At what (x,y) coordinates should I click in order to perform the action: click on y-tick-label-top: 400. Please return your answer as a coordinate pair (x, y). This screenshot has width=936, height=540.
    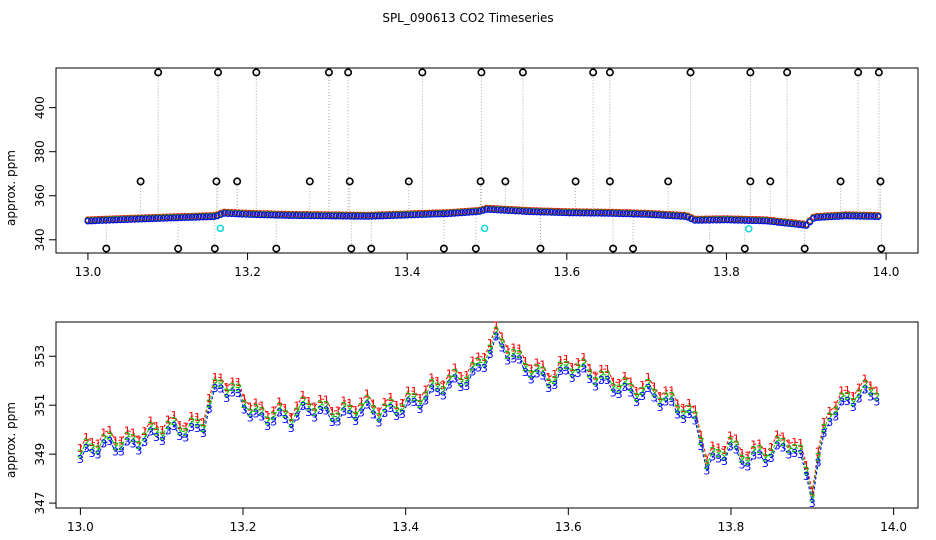
    Looking at the image, I should click on (40, 107).